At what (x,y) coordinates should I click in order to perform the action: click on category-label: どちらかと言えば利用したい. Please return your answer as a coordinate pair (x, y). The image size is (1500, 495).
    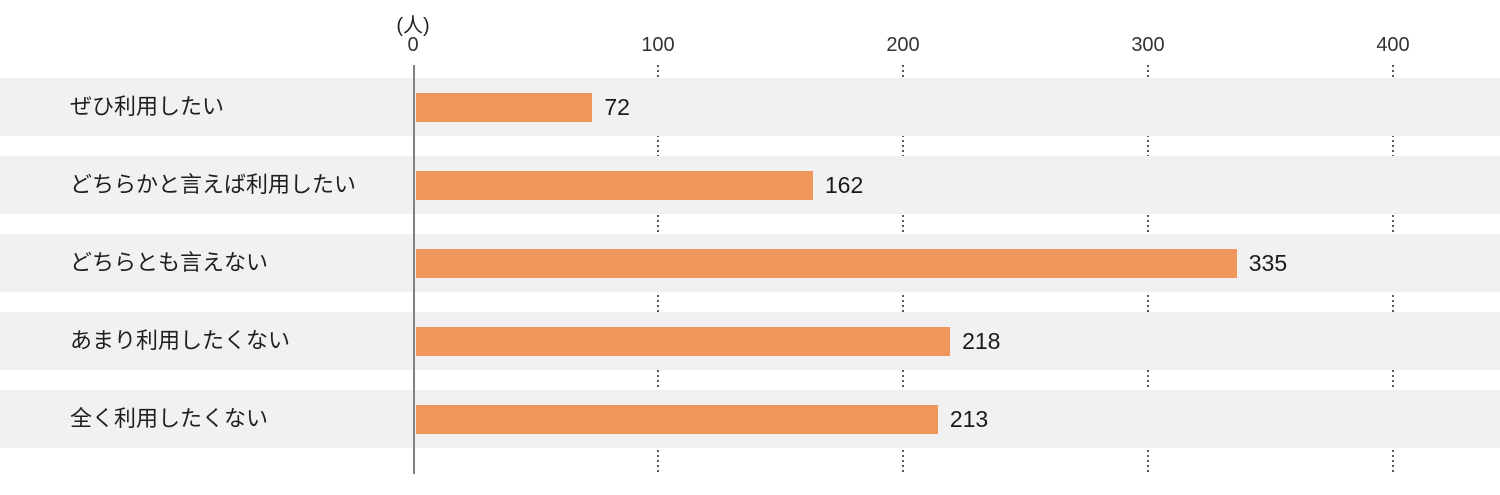
    Looking at the image, I should click on (213, 184).